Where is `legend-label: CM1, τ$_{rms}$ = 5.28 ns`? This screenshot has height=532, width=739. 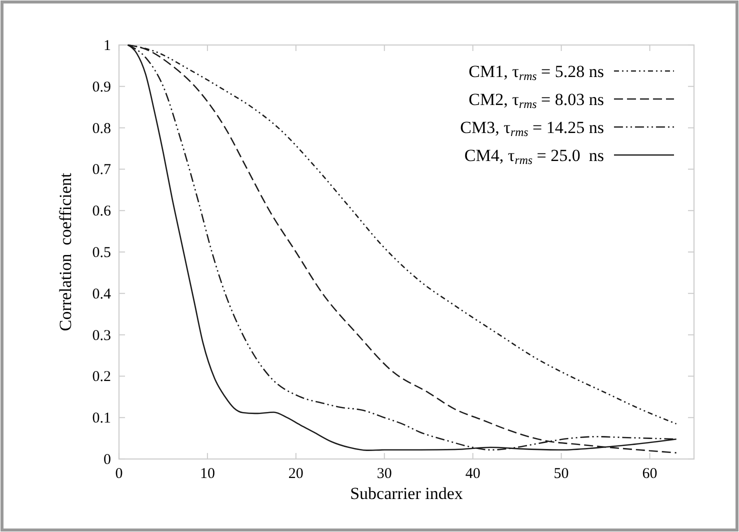 legend-label: CM1, τ$_{rms}$ = 5.28 ns is located at coordinates (536, 72).